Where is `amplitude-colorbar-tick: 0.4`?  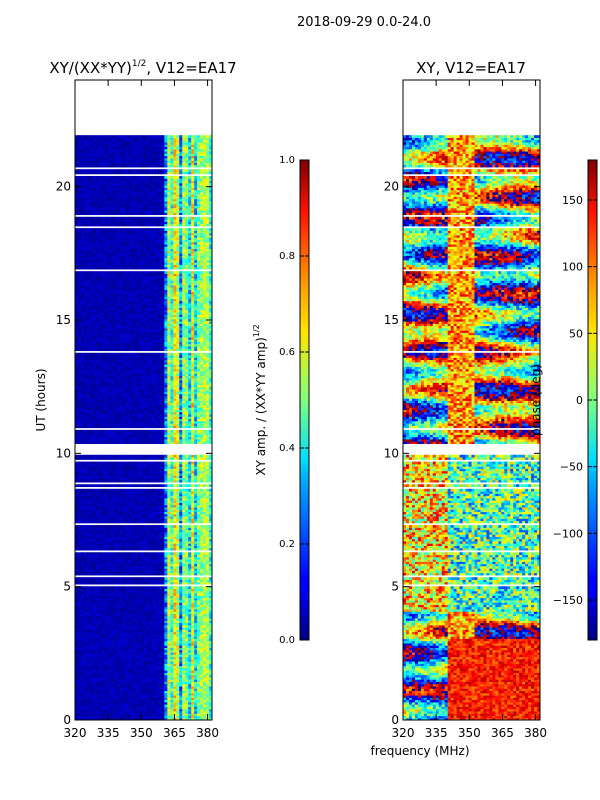
amplitude-colorbar-tick: 0.4 is located at coordinates (287, 448).